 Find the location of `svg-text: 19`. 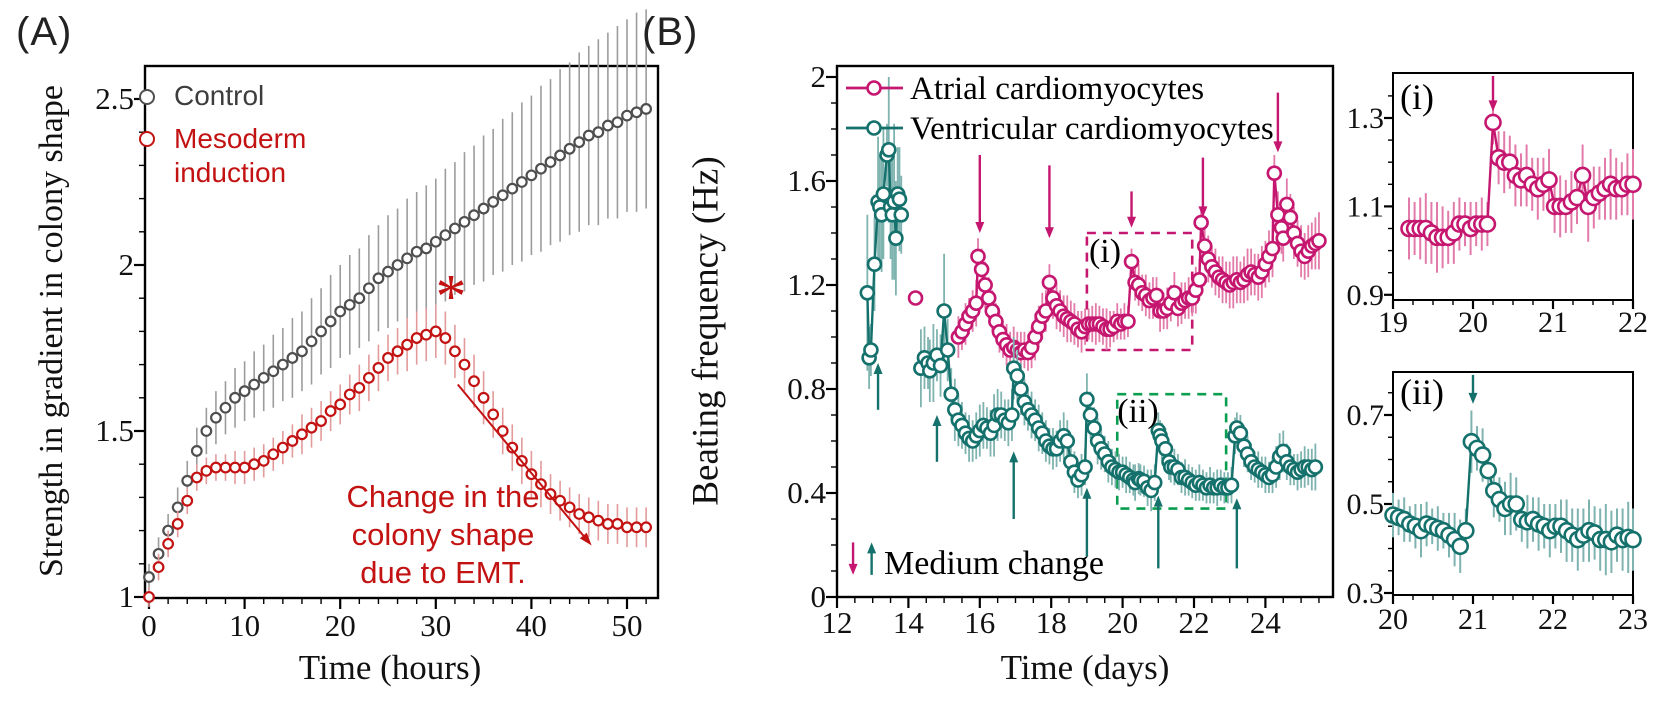

svg-text: 19 is located at coordinates (1393, 322).